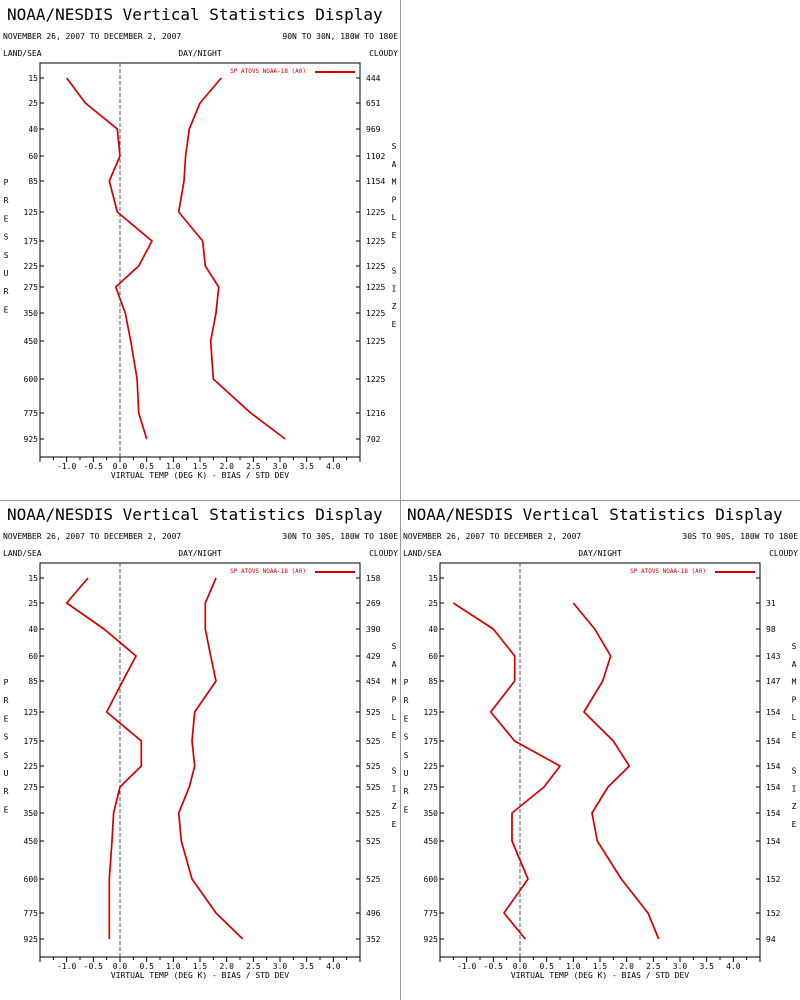  Describe the element at coordinates (33, 578) in the screenshot. I see `pressure-level-label: 15` at that location.